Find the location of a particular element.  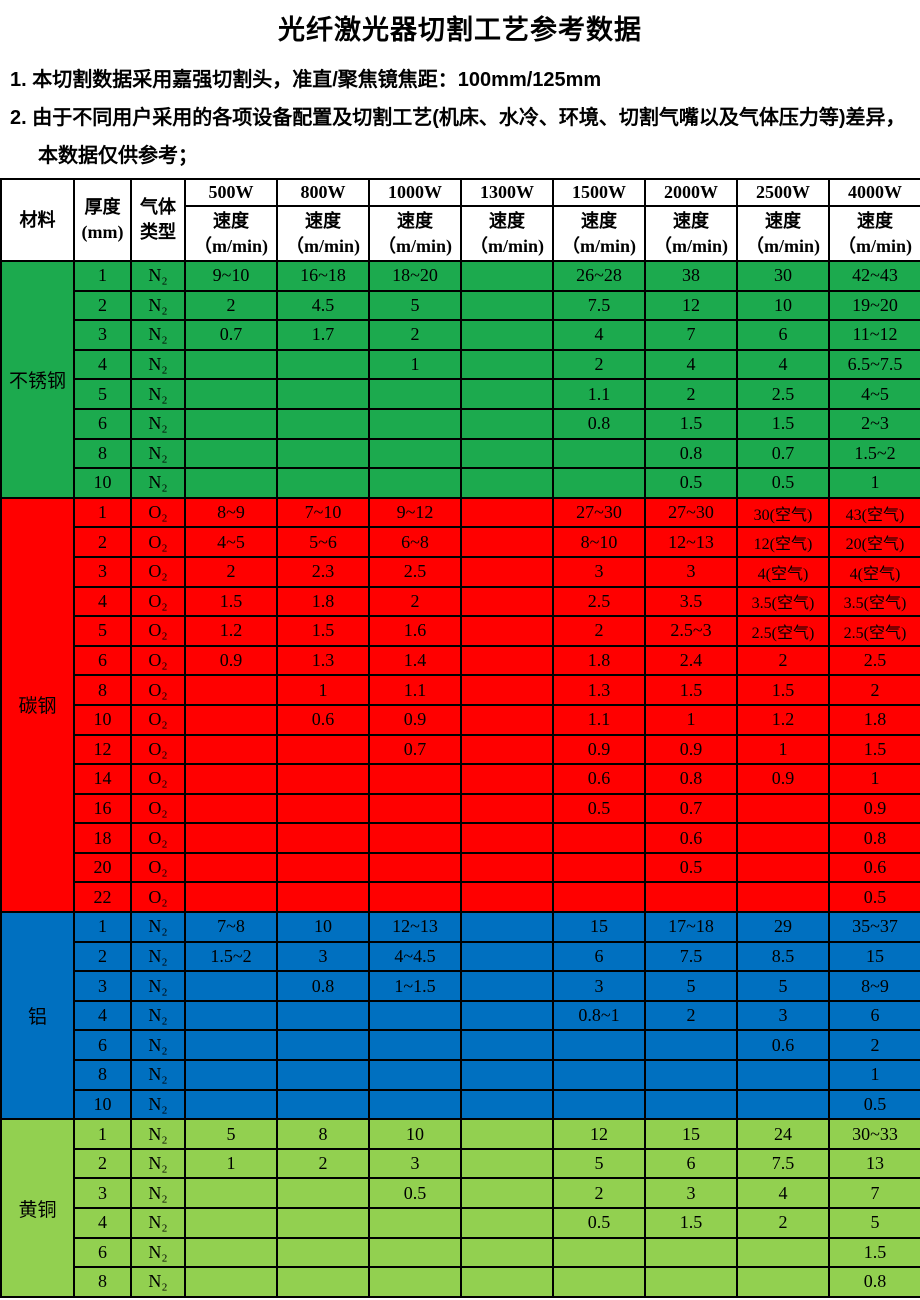

thickness-cell: 18 is located at coordinates (102, 838).